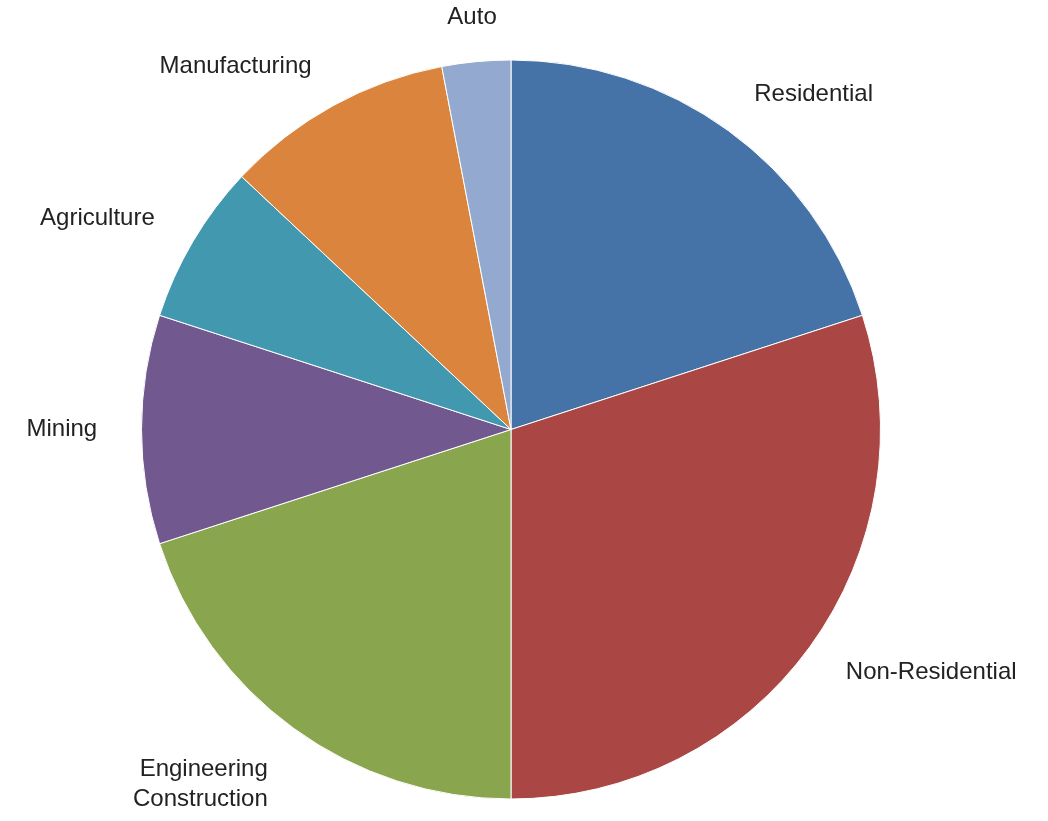 This screenshot has height=821, width=1048. Describe the element at coordinates (813, 93) in the screenshot. I see `slice-label: Residential` at that location.